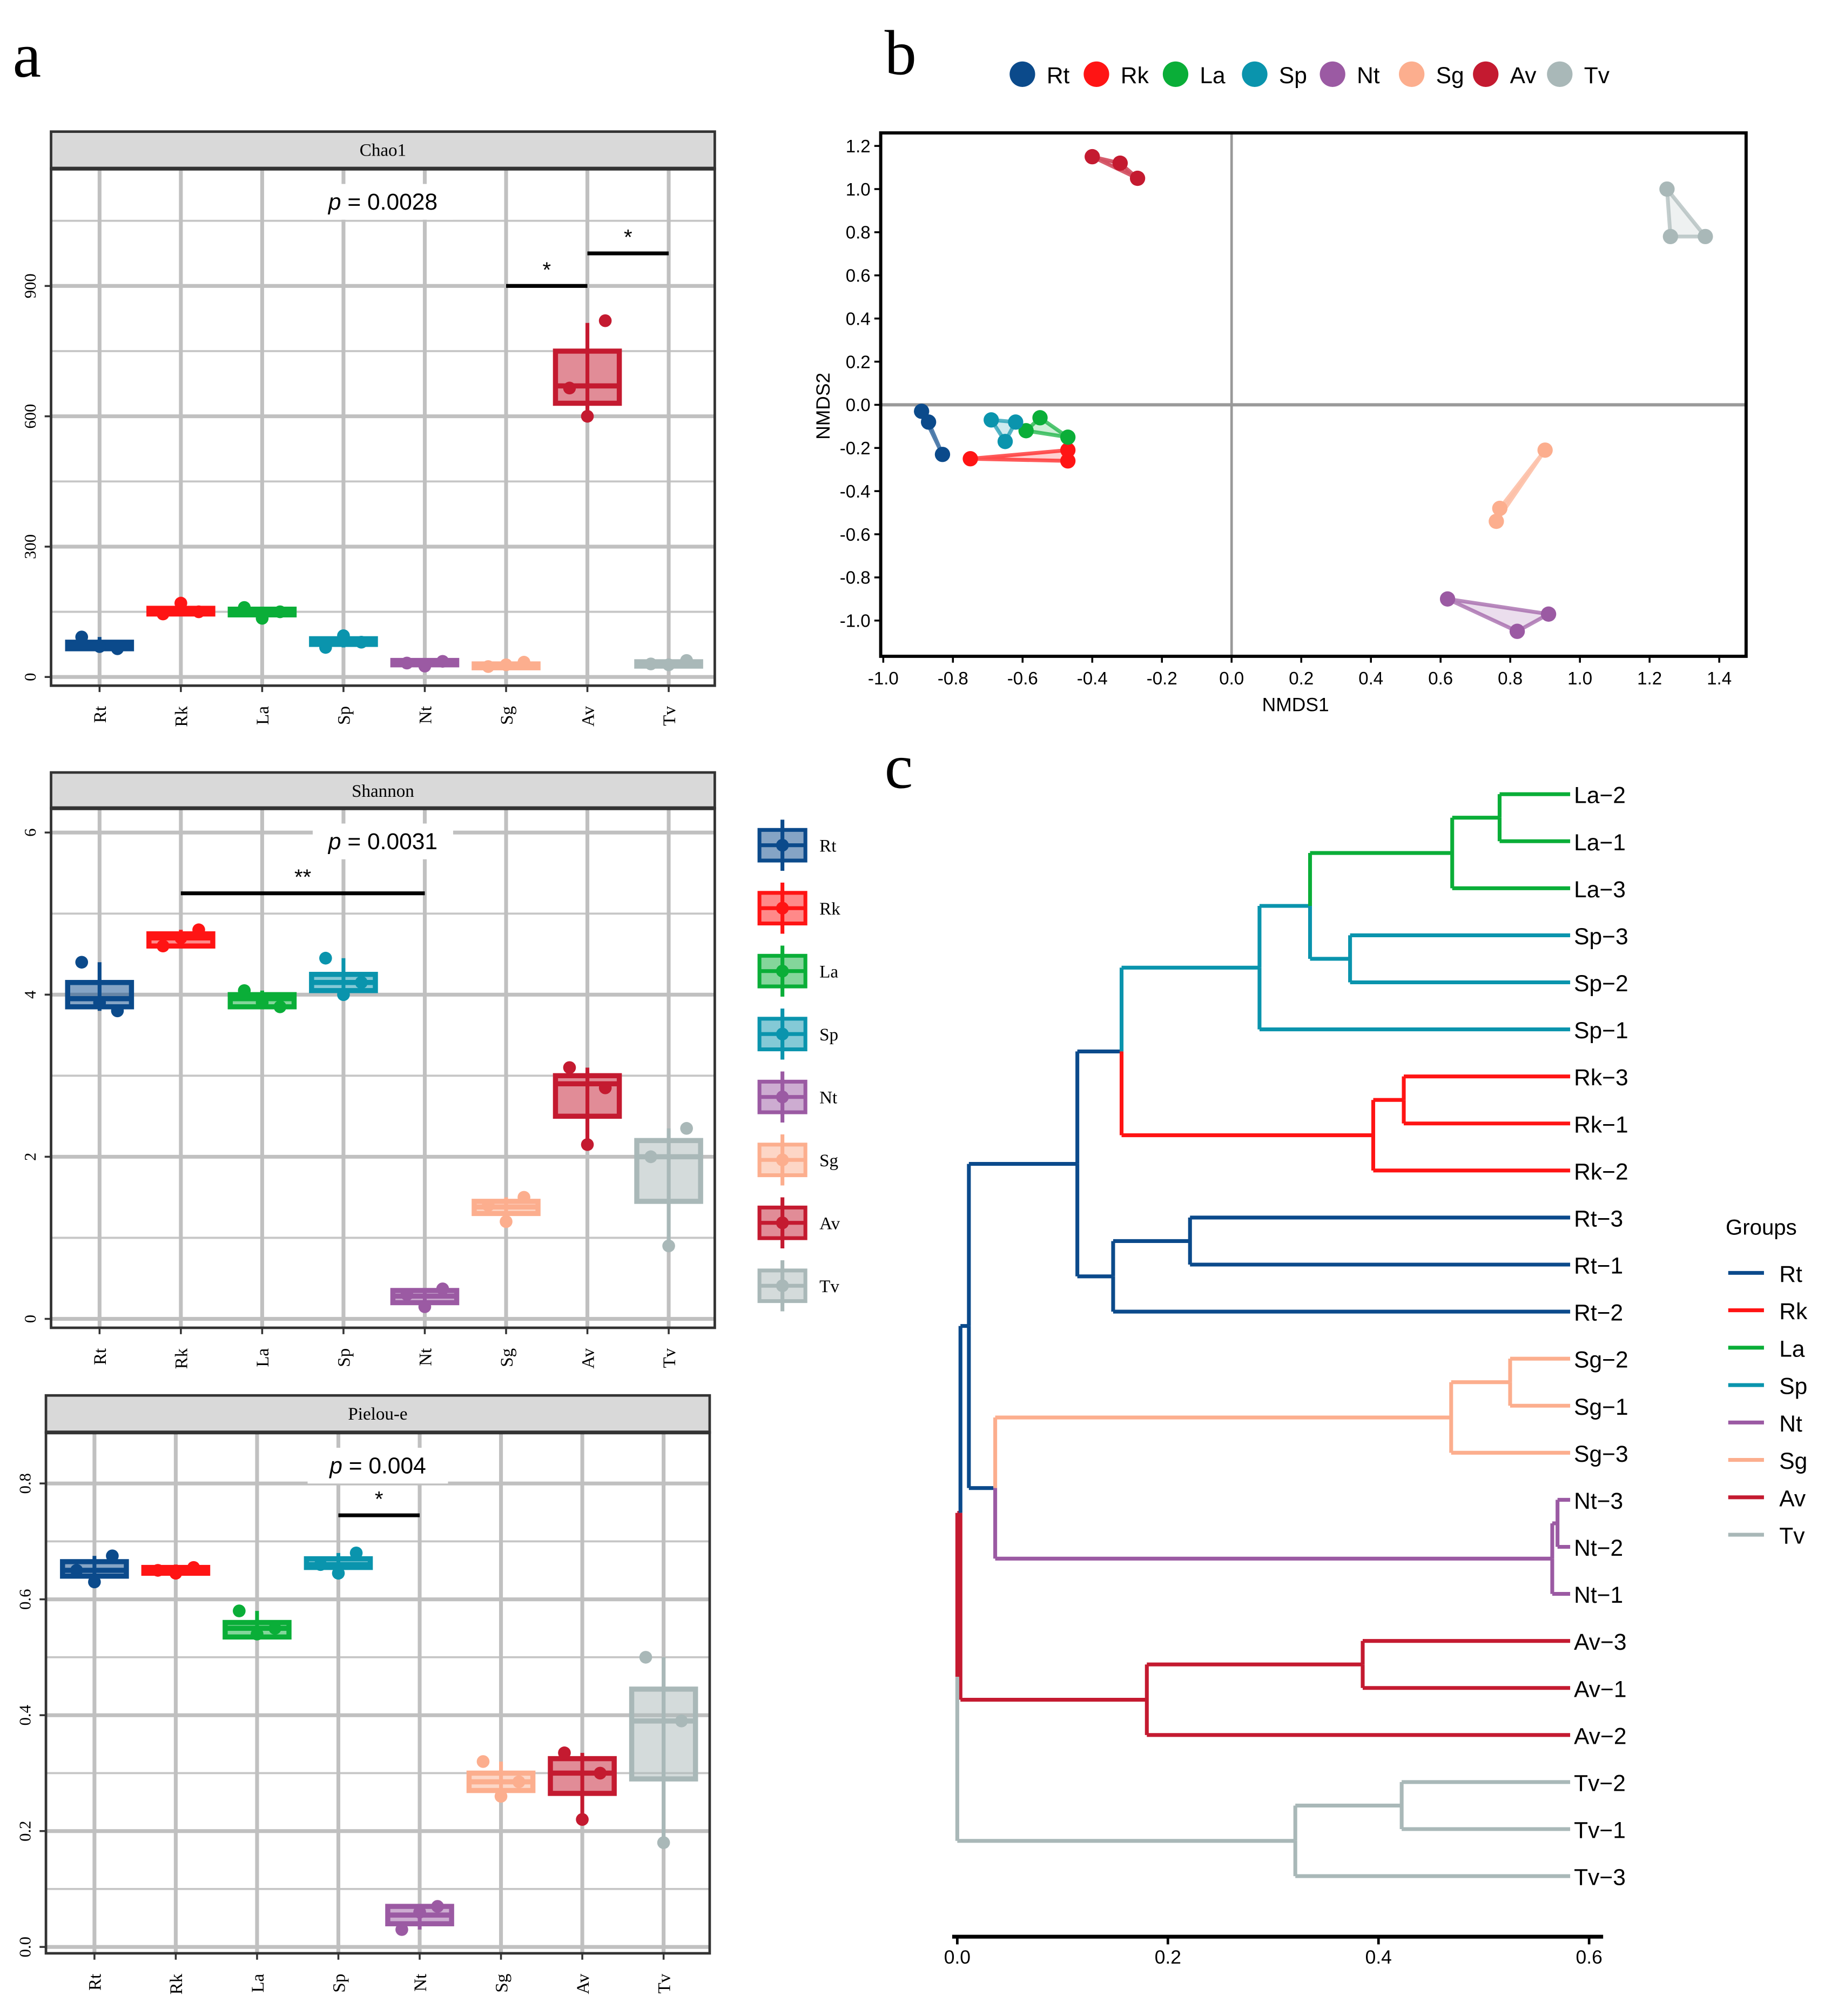 The image size is (1838, 2016). Describe the element at coordinates (663, 1750) in the screenshot. I see `box-Tv` at that location.